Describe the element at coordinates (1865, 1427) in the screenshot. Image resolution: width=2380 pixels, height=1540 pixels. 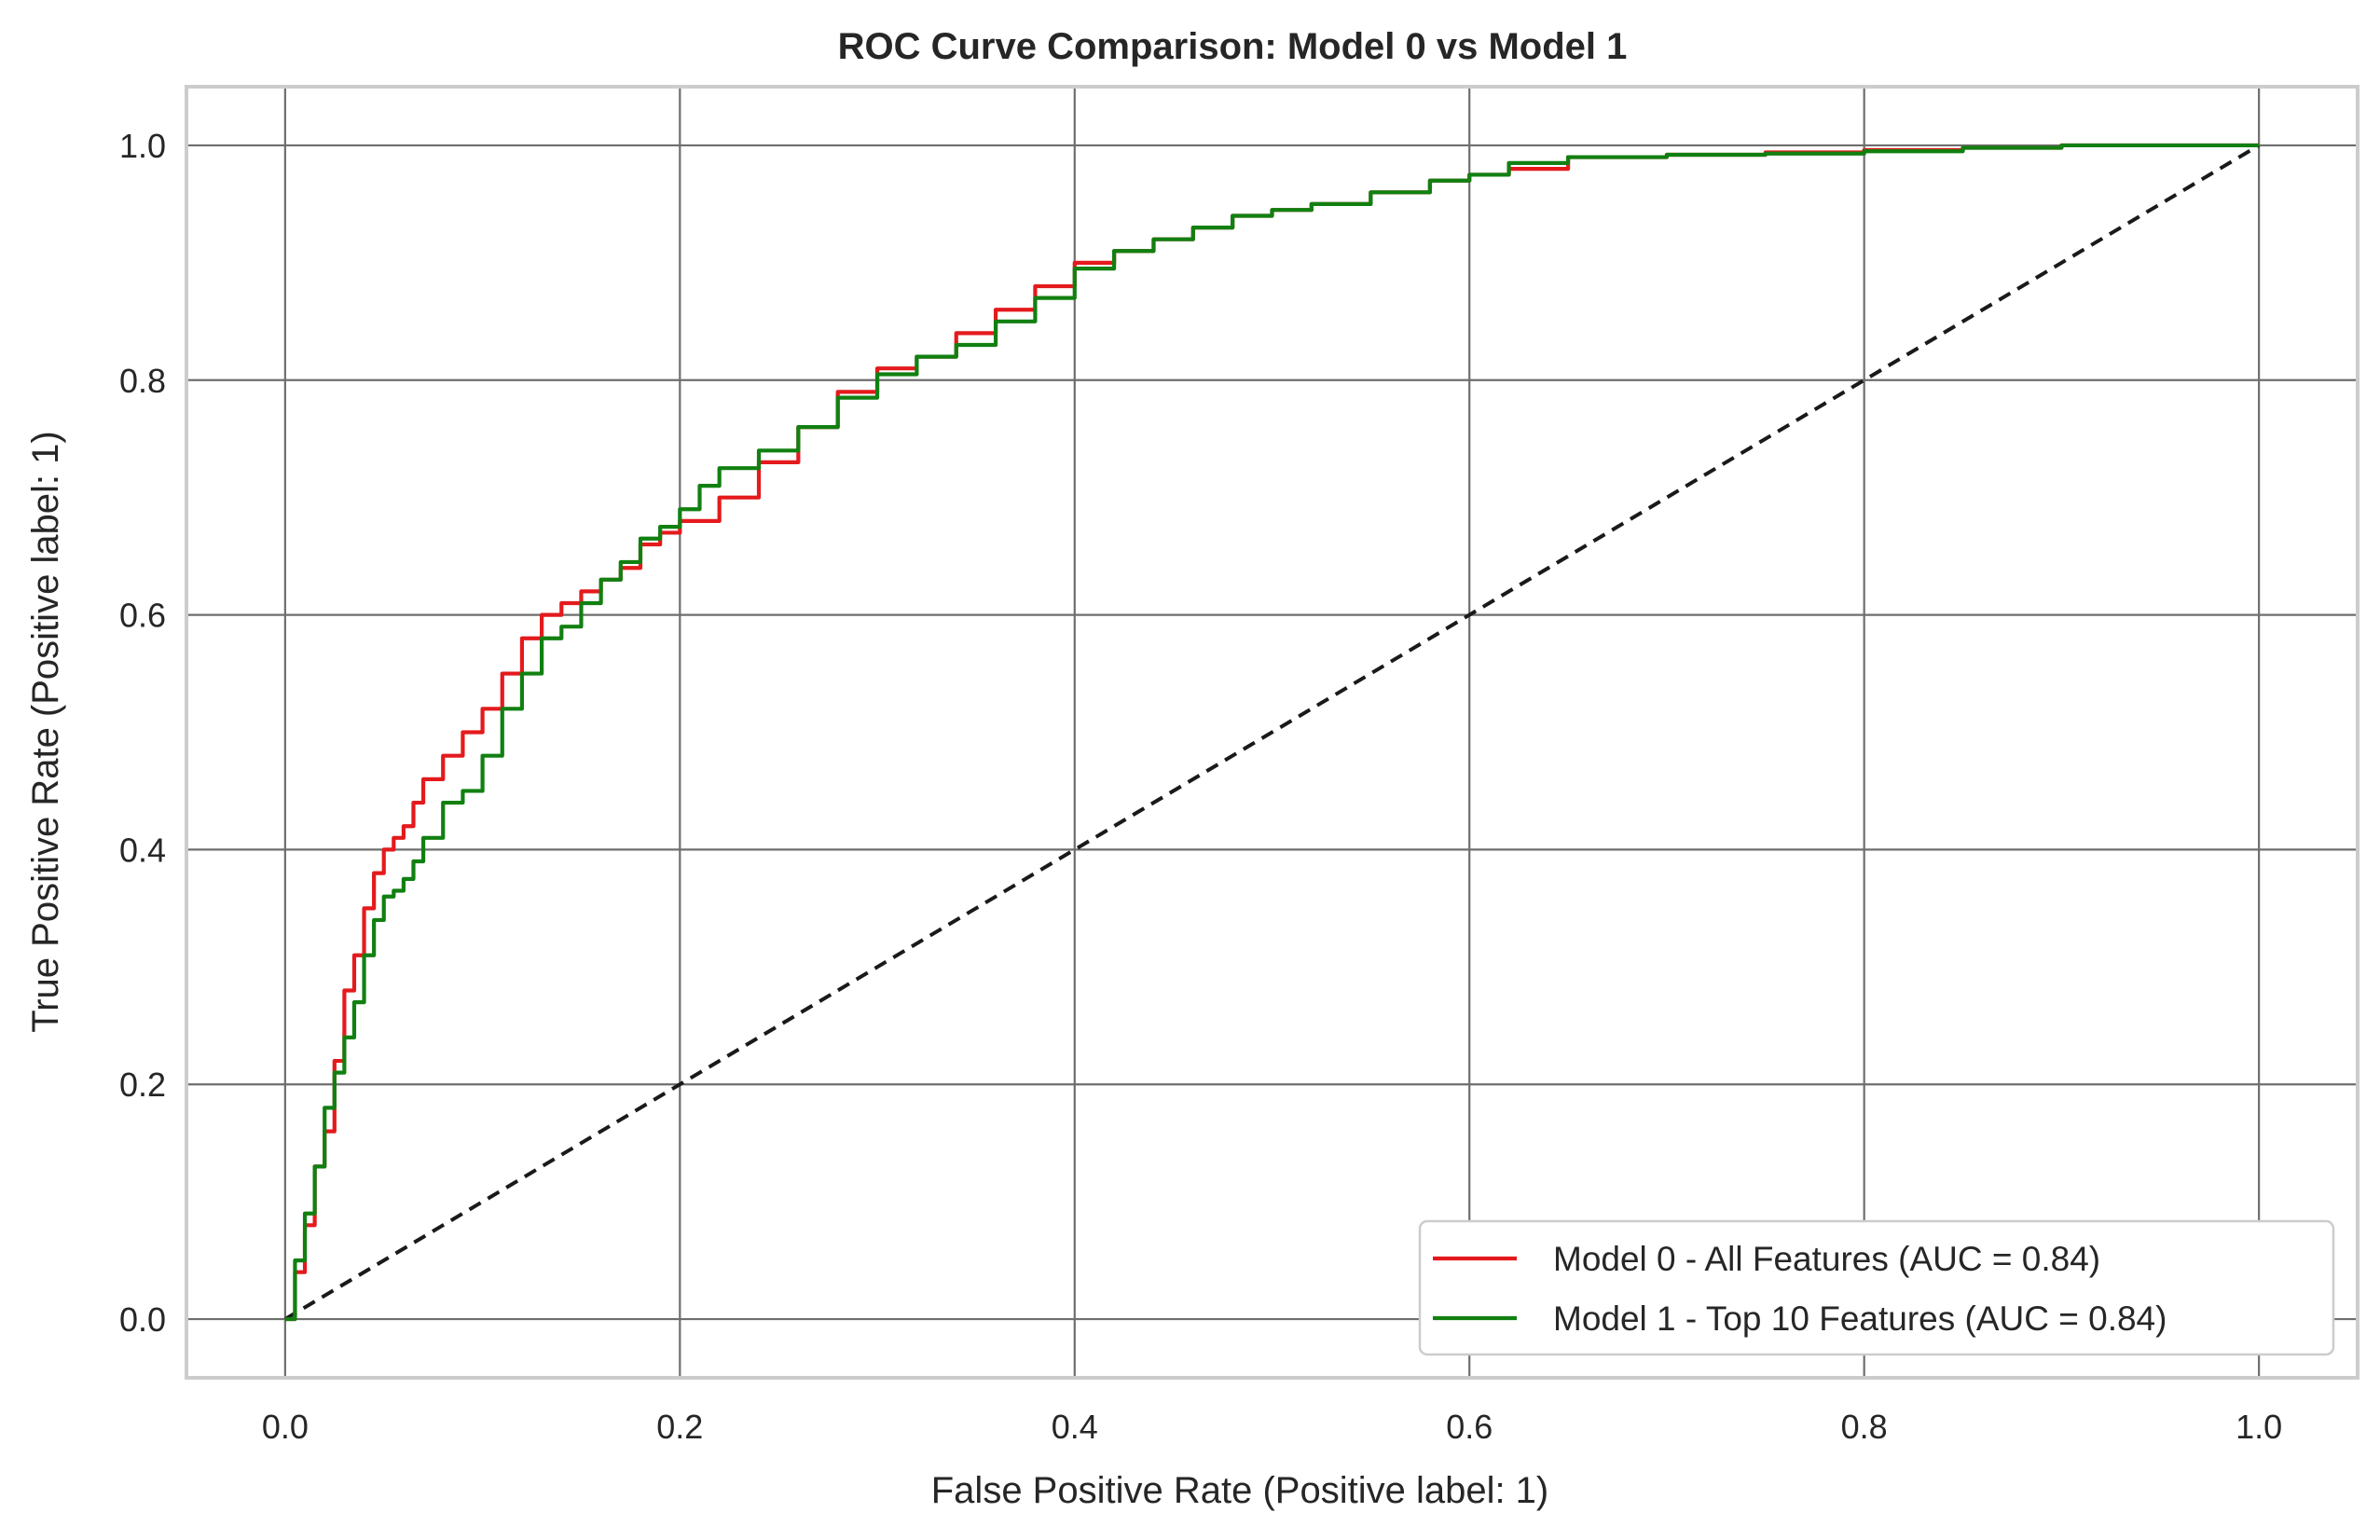
I see `x-tick-label: 0.8` at that location.